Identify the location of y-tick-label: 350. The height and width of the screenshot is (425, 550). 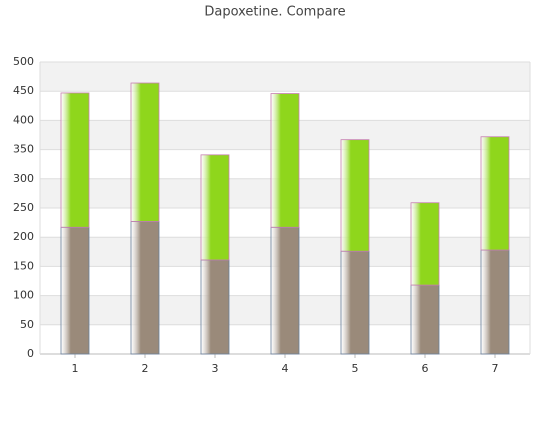
(23, 149).